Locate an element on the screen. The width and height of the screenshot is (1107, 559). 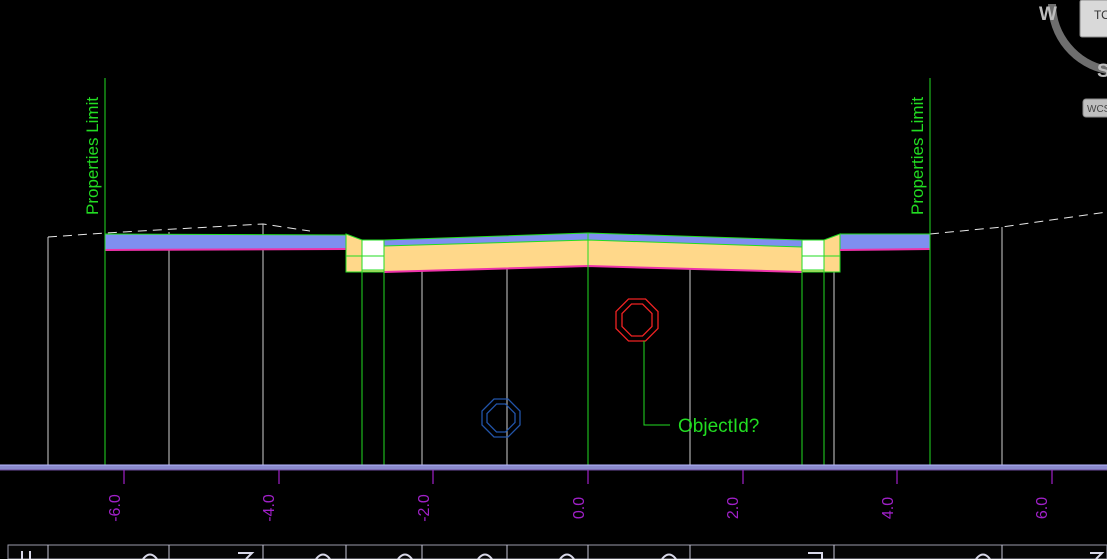
object-id-label: ObjectId? is located at coordinates (718, 426).